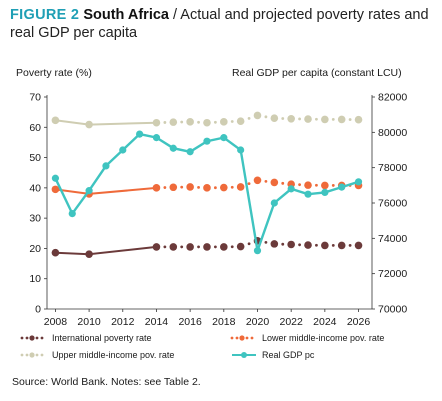 Image resolution: width=442 pixels, height=401 pixels. What do you see at coordinates (392, 310) in the screenshot?
I see `right-tick-label: 70000` at bounding box center [392, 310].